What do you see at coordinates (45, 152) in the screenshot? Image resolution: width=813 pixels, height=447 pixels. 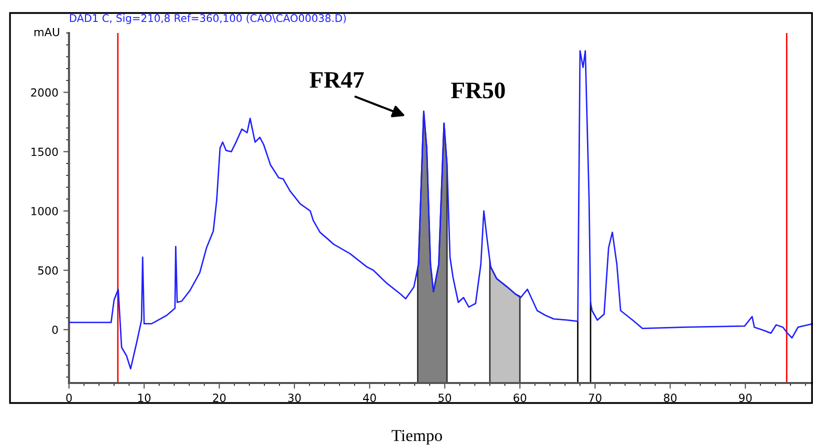 I see `y-tick-label: 1500` at bounding box center [45, 152].